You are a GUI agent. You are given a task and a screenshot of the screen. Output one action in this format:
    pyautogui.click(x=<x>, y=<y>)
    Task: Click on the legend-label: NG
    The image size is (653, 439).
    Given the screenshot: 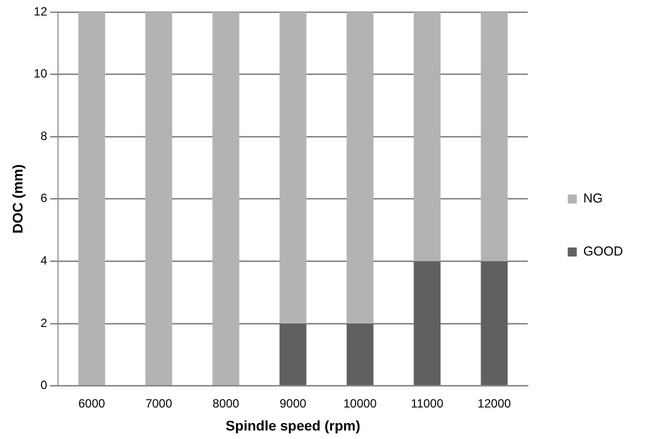 What is the action you would take?
    pyautogui.click(x=593, y=198)
    